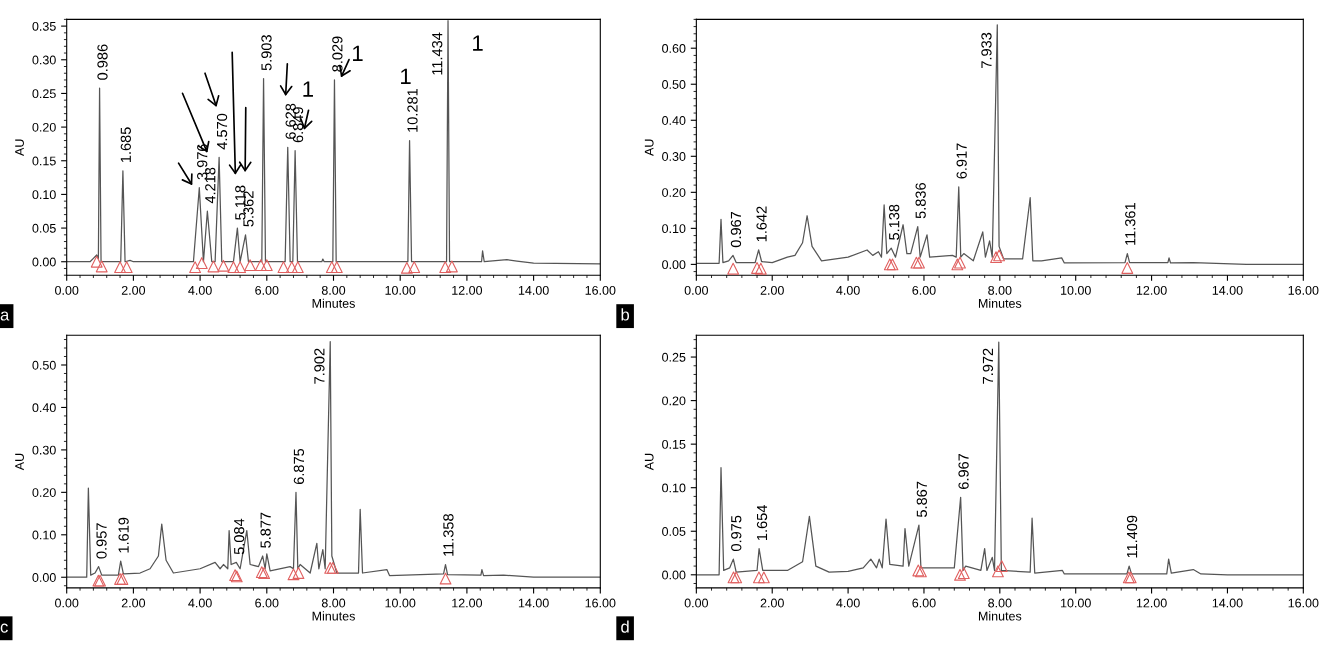 This screenshot has width=1334, height=646. Describe the element at coordinates (125, 145) in the screenshot. I see `annotation: 1.685` at that location.